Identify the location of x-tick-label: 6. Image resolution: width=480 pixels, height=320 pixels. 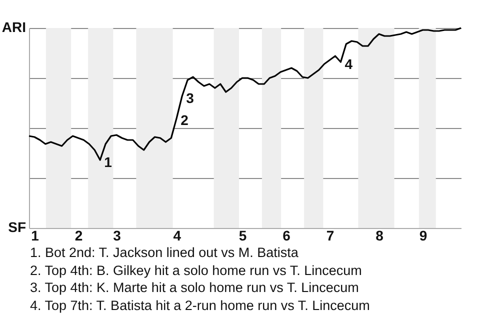
(286, 236).